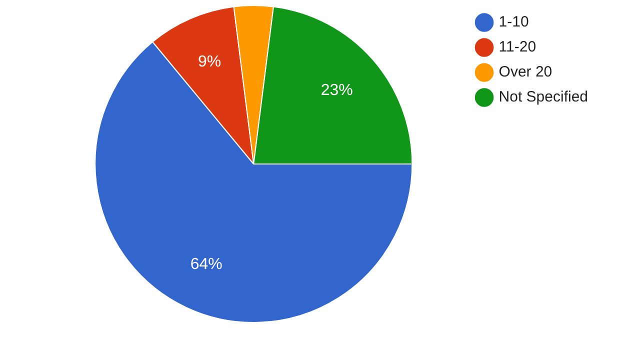  What do you see at coordinates (543, 97) in the screenshot?
I see `legend-label: Not Specified` at bounding box center [543, 97].